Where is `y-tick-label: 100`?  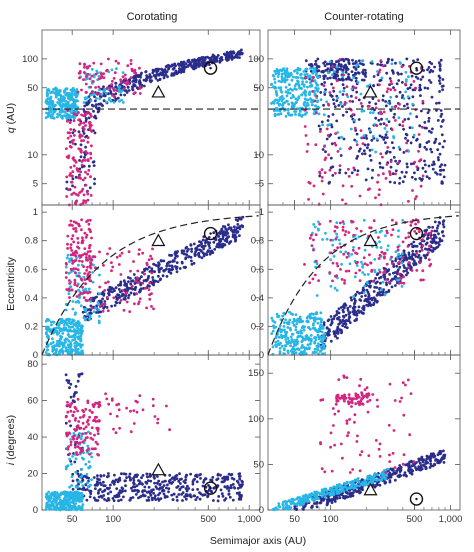 y-tick-label: 100 is located at coordinates (30, 59).